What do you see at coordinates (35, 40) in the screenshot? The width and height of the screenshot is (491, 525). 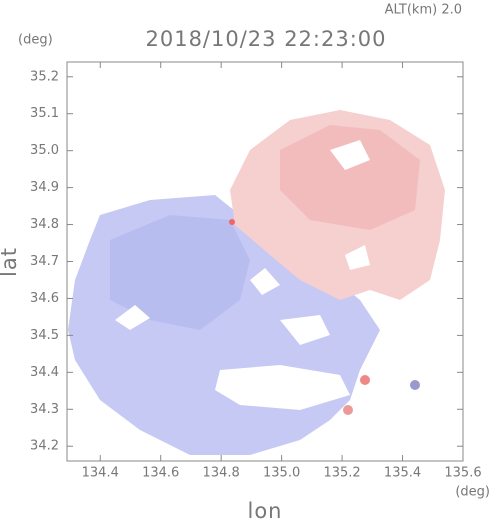 I see `y-unit: (deg)` at bounding box center [35, 40].